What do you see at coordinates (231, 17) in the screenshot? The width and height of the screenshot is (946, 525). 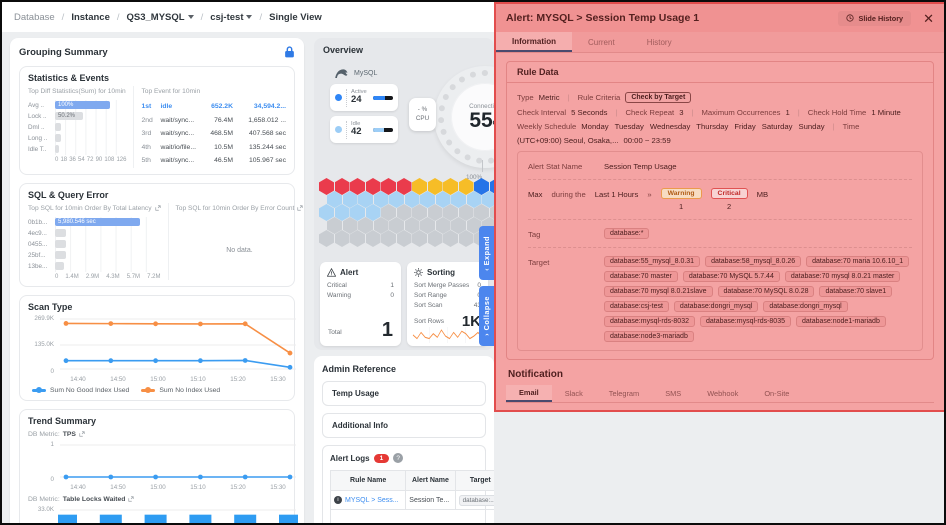 I see `breadcrumb-item: csj-test` at bounding box center [231, 17].